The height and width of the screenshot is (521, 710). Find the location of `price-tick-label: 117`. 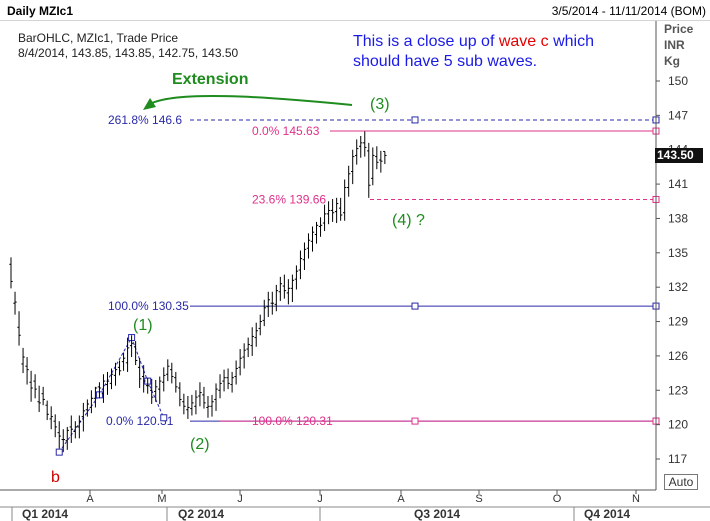

price-tick-label: 117 is located at coordinates (677, 459).